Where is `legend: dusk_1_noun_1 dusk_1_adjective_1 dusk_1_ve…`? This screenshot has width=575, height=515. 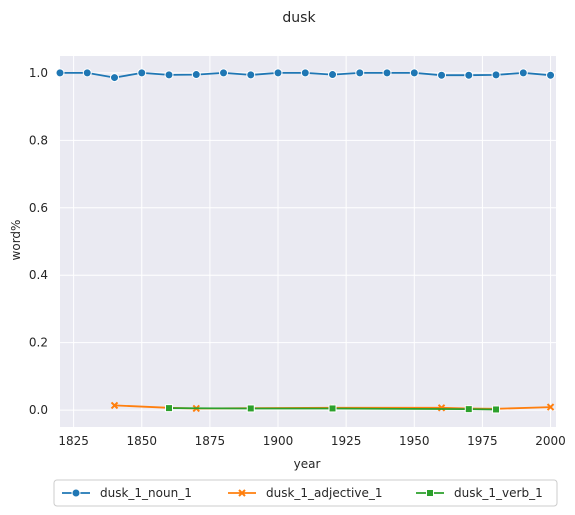
legend: dusk_1_noun_1 dusk_1_adjective_1 dusk_1_ve… is located at coordinates (305, 493).